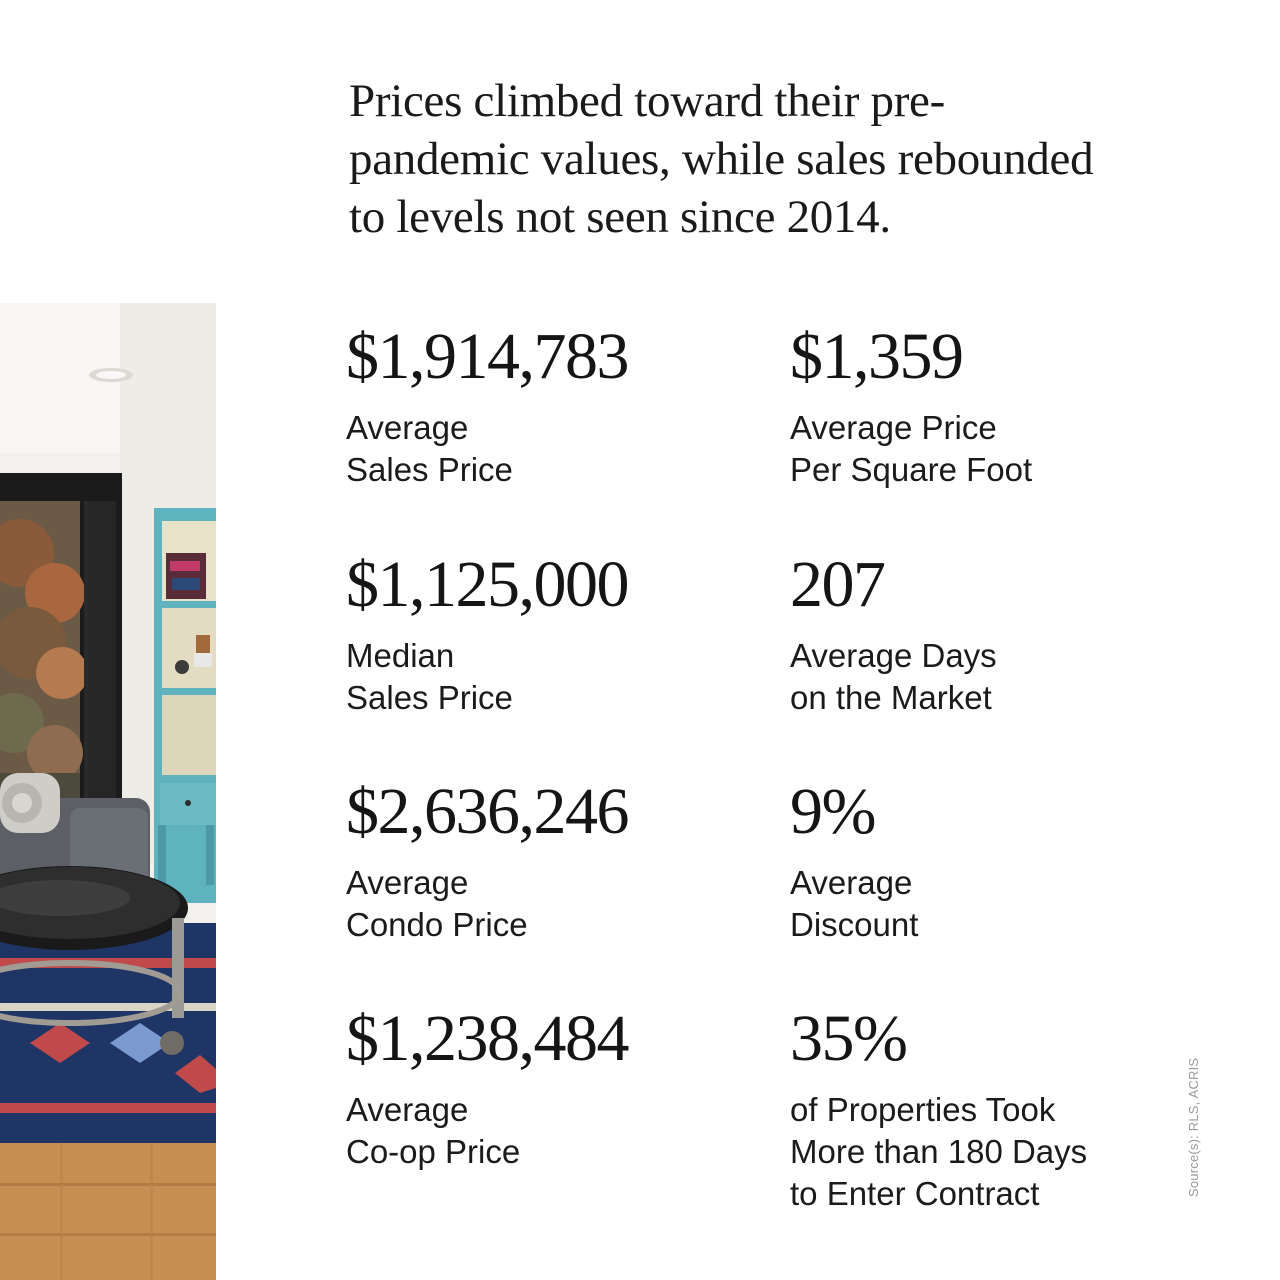 The height and width of the screenshot is (1280, 1280). I want to click on stat-value: $1,914,783, so click(488, 356).